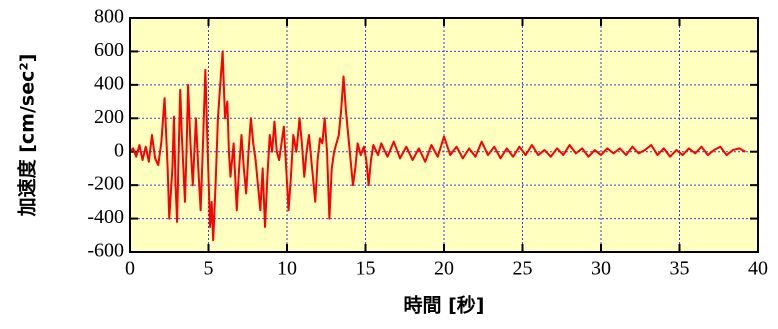 This screenshot has width=778, height=329. What do you see at coordinates (105, 217) in the screenshot?
I see `y-tick-label: -400` at bounding box center [105, 217].